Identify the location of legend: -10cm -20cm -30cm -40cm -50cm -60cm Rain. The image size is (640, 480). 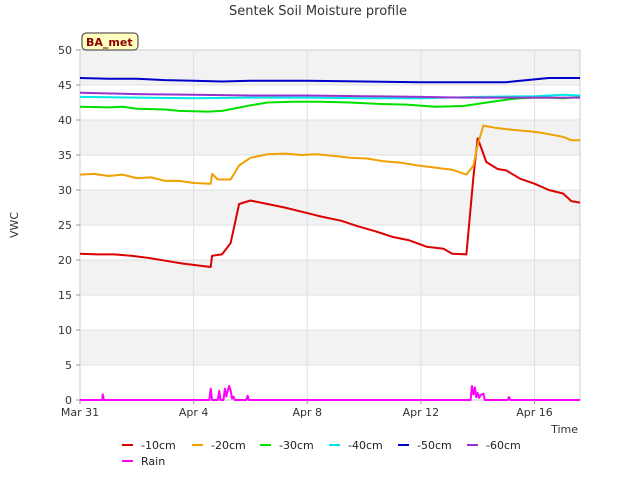
(321, 453).